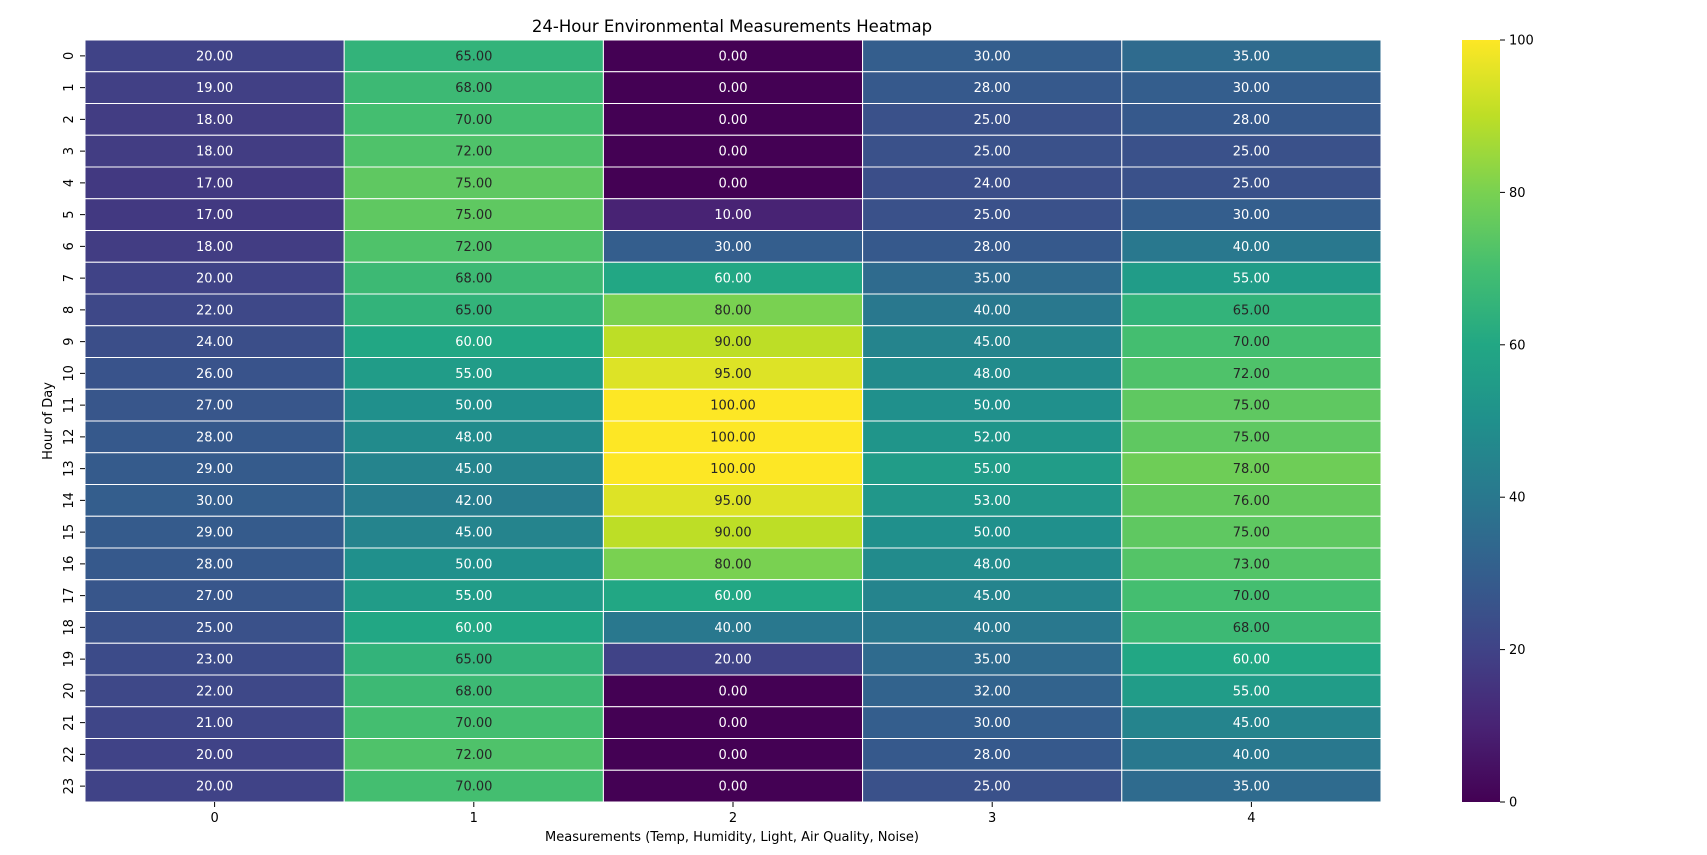 Image resolution: width=1707 pixels, height=855 pixels. I want to click on heatmap-cell-r1-c4, so click(1251, 87).